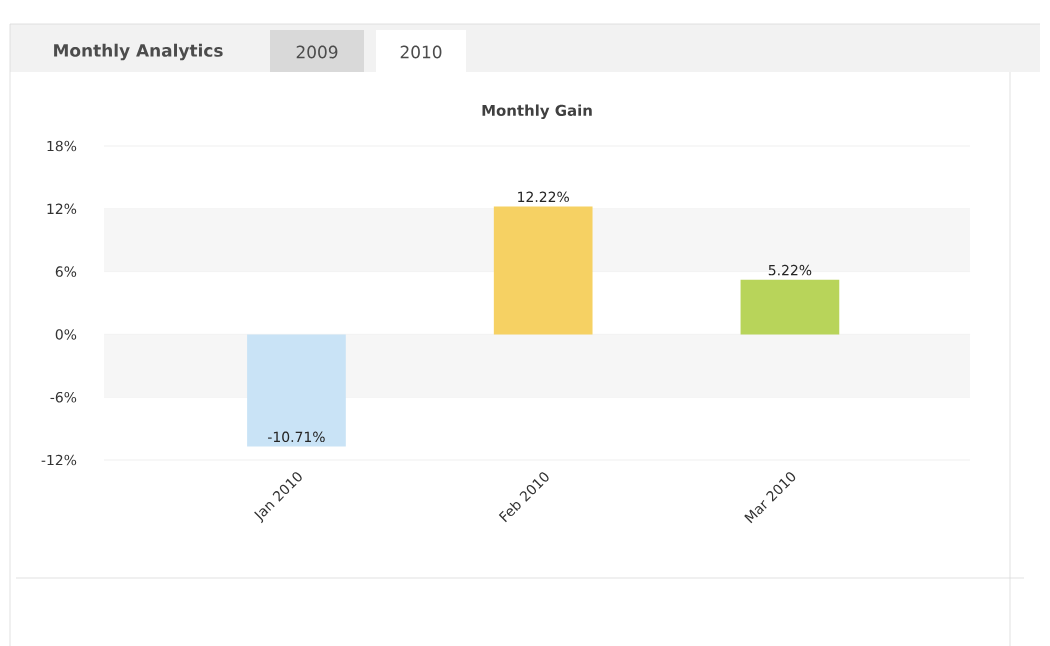 The height and width of the screenshot is (646, 1050). I want to click on text: 2009, so click(317, 52).